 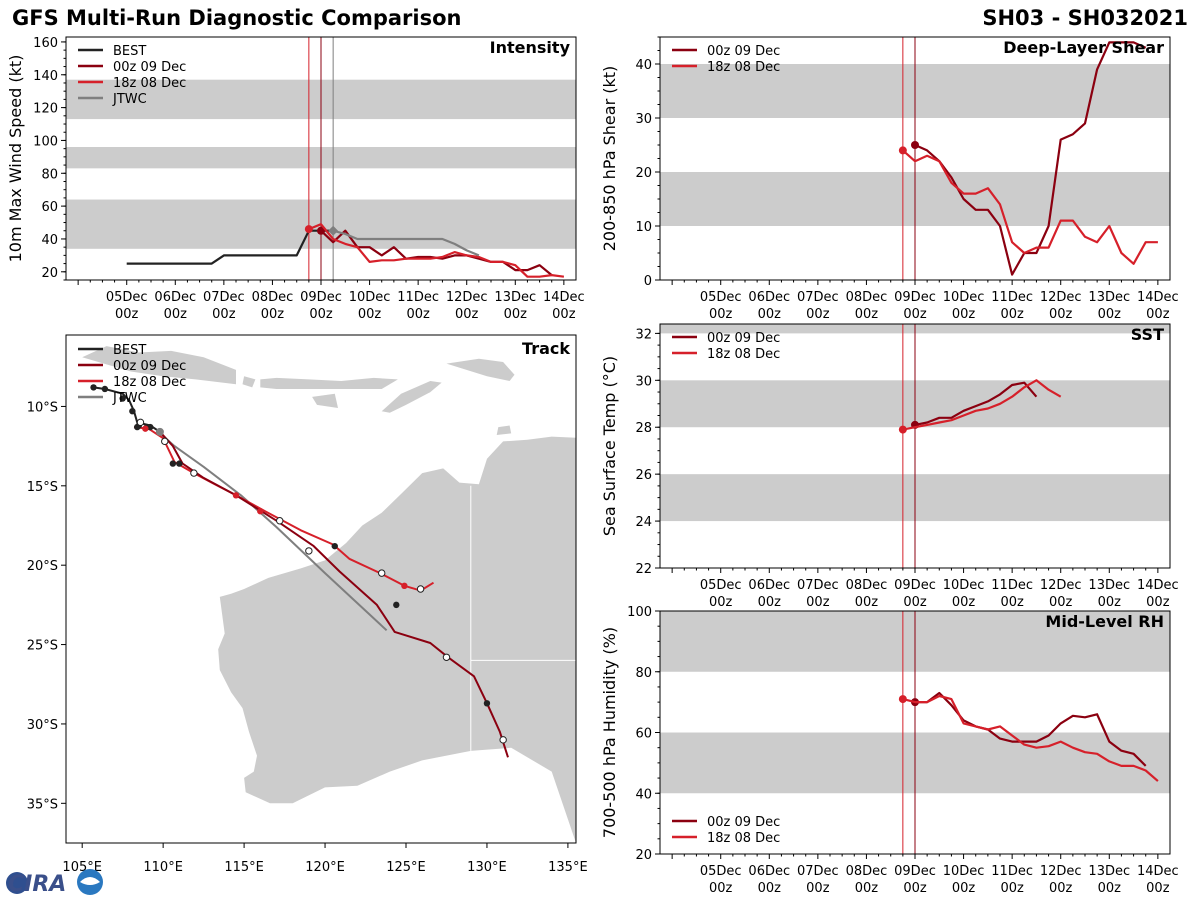 I want to click on intensity-xtick-label-day: 06Dec, so click(x=175, y=297).